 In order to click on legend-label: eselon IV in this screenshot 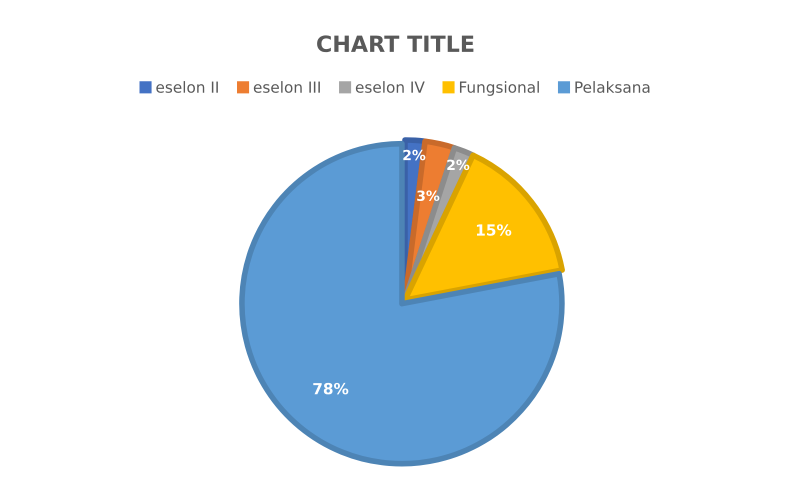, I will do `click(390, 87)`.